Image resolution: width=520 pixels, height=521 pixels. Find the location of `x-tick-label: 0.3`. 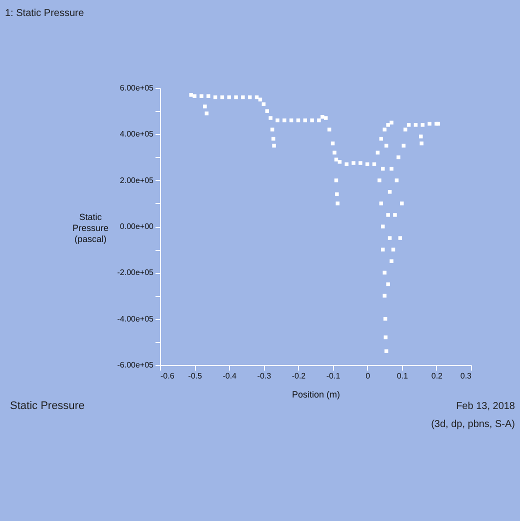

x-tick-label: 0.3 is located at coordinates (466, 376).